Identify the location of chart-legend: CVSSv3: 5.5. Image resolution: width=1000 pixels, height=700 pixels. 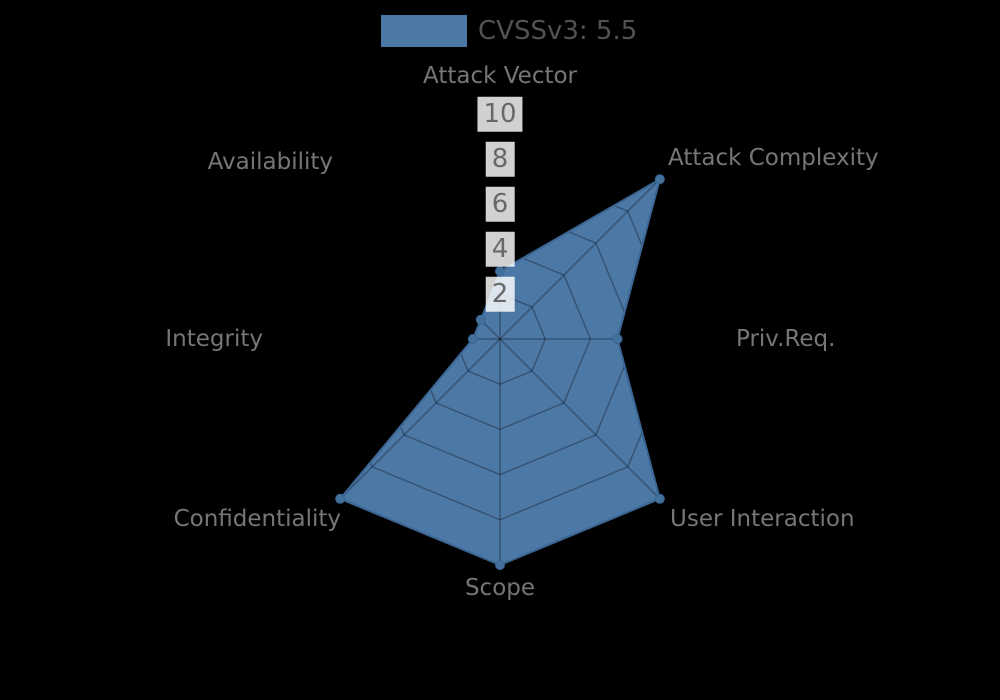
(509, 31).